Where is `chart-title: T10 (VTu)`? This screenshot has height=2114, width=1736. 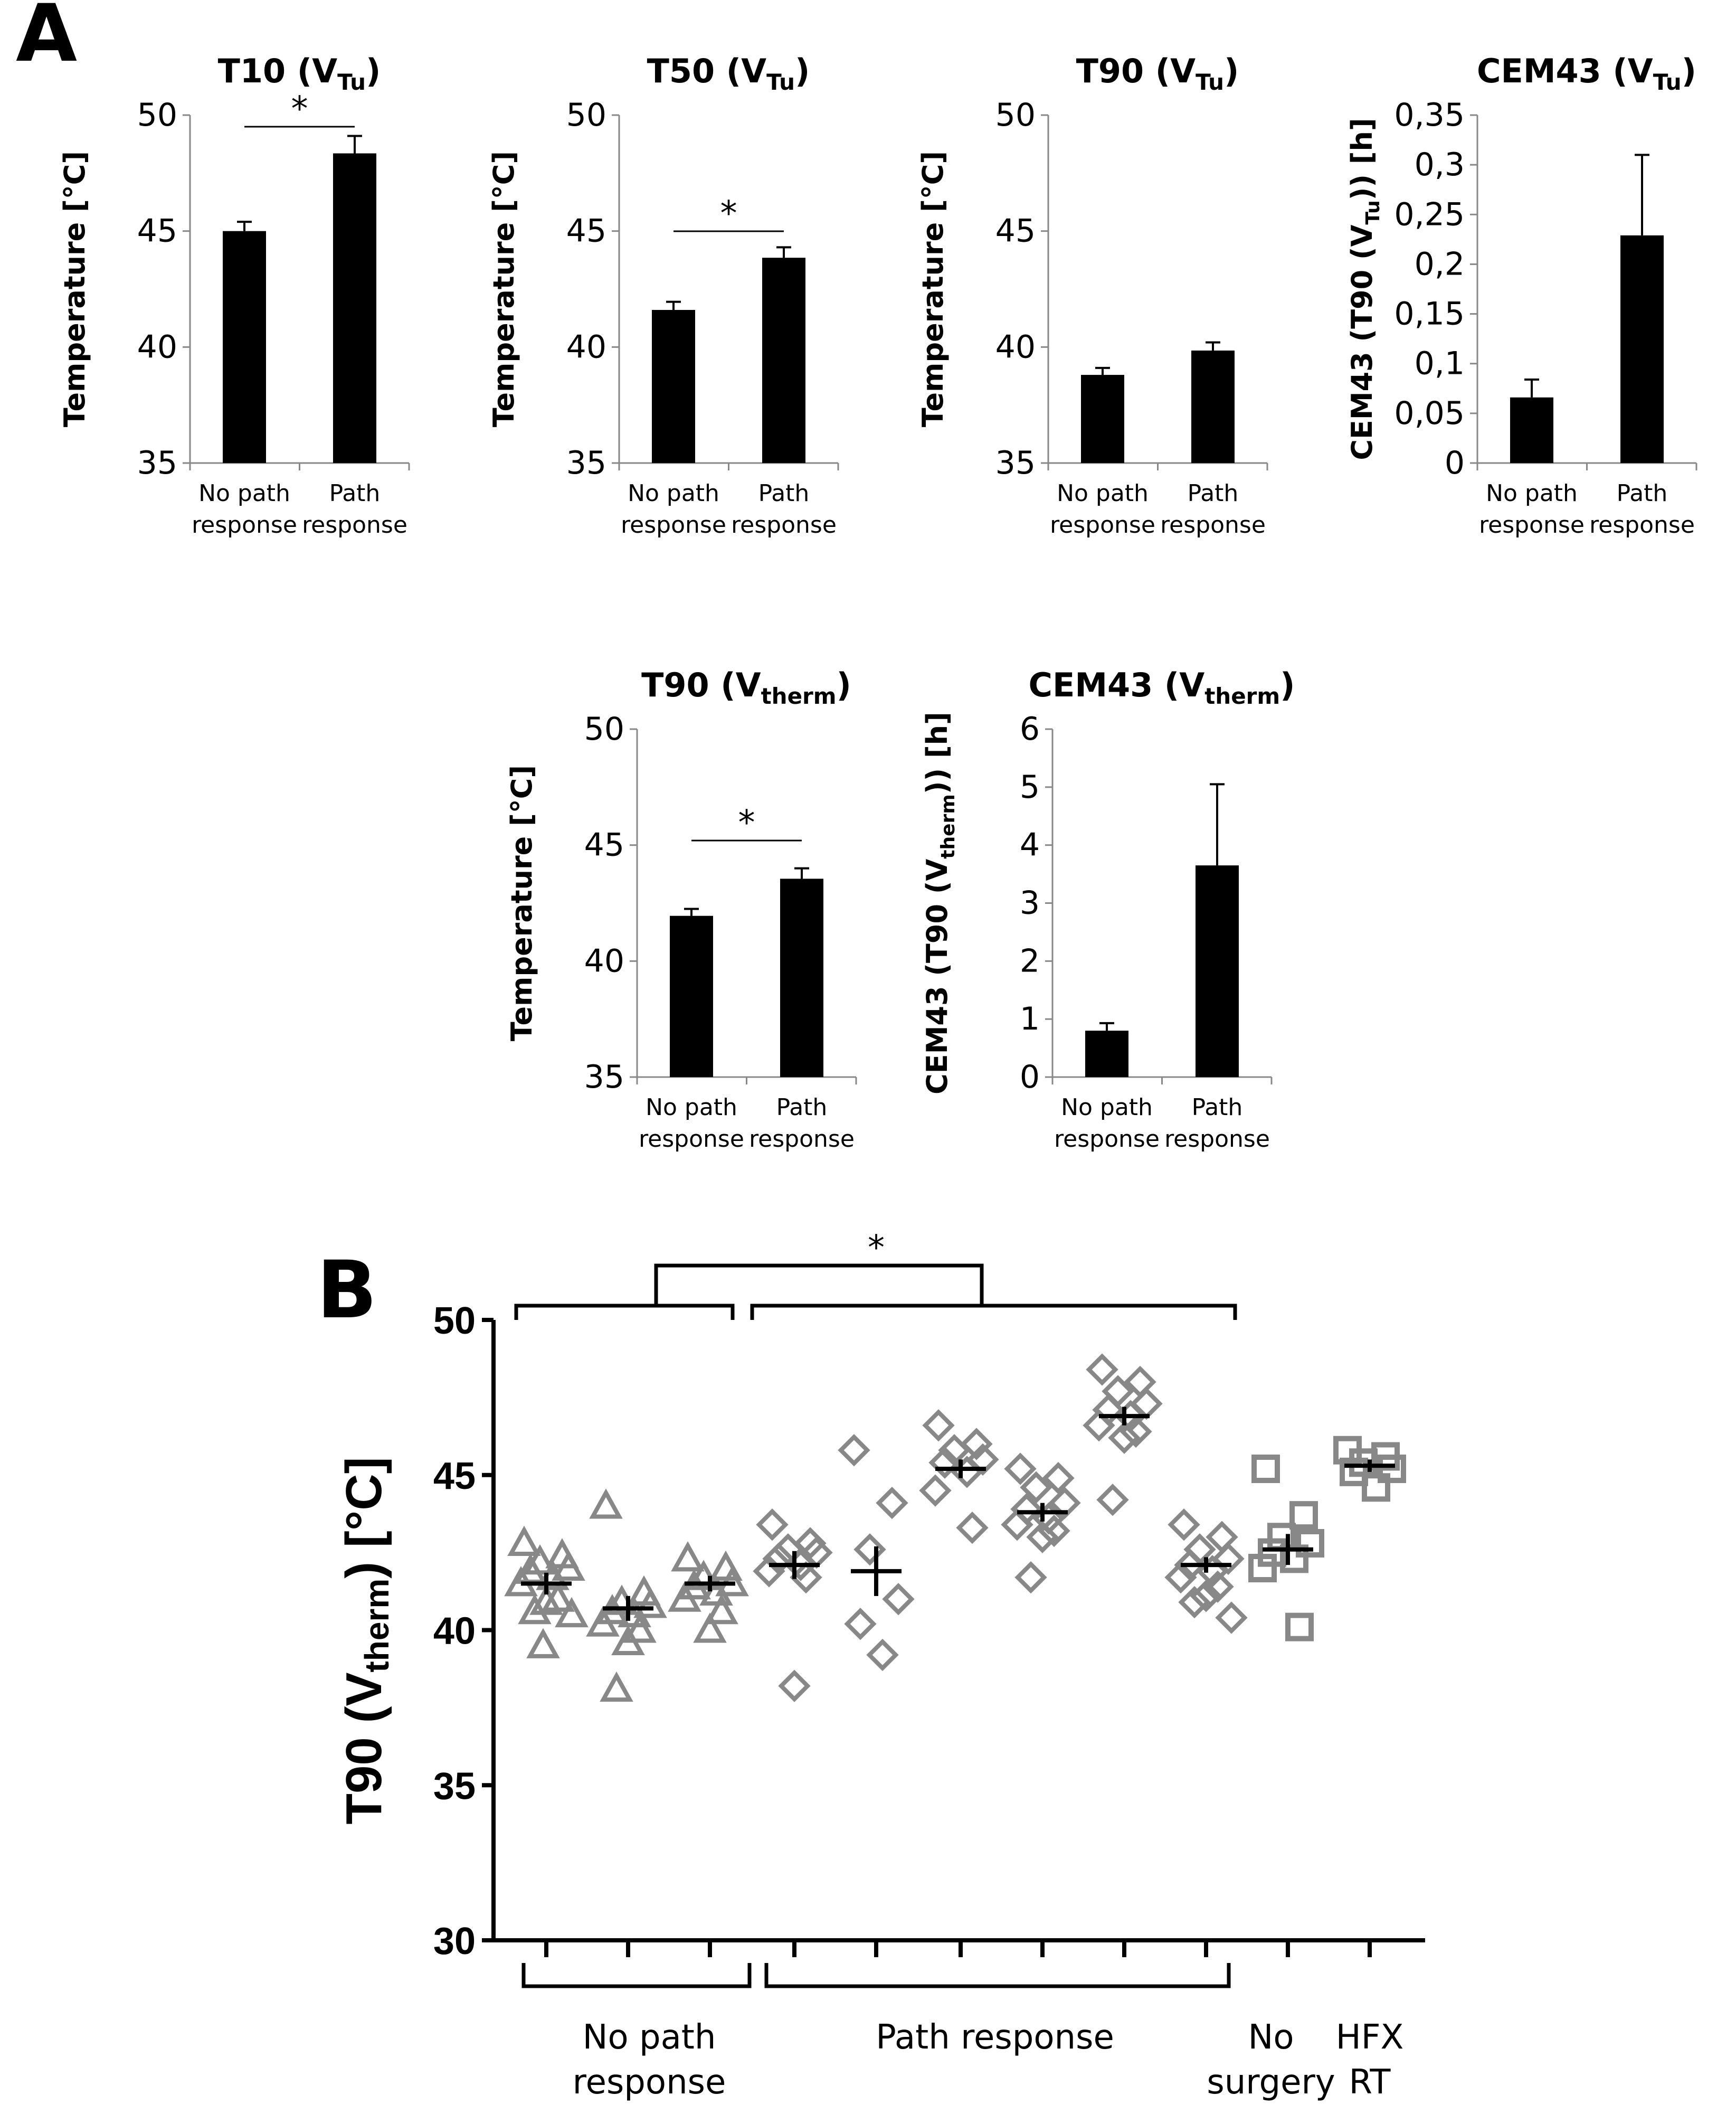
chart-title: T10 (VTu) is located at coordinates (300, 73).